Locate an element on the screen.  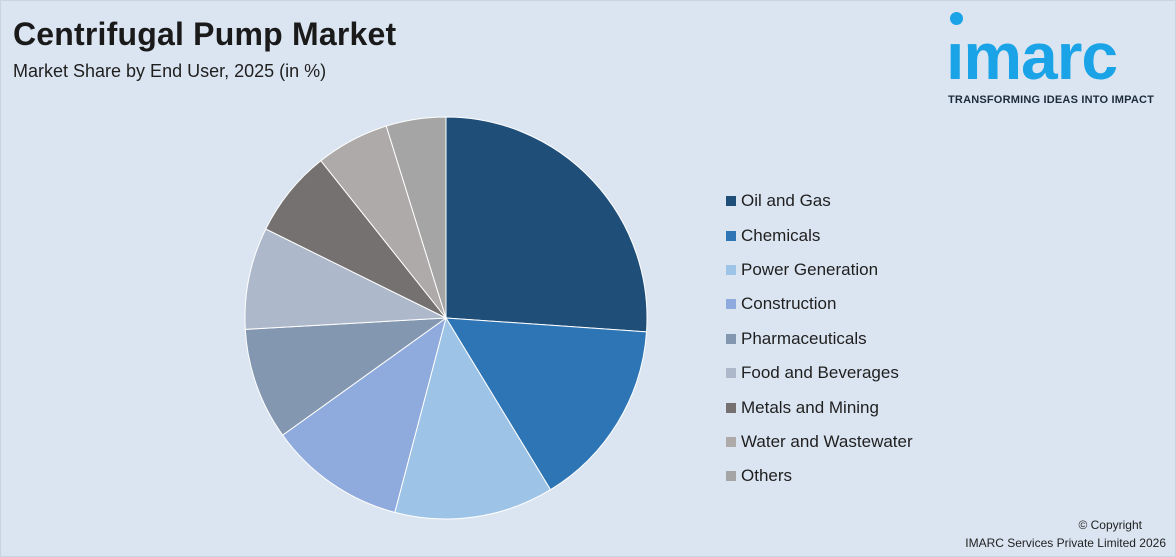
copyright-label: © Copyright is located at coordinates (1110, 525).